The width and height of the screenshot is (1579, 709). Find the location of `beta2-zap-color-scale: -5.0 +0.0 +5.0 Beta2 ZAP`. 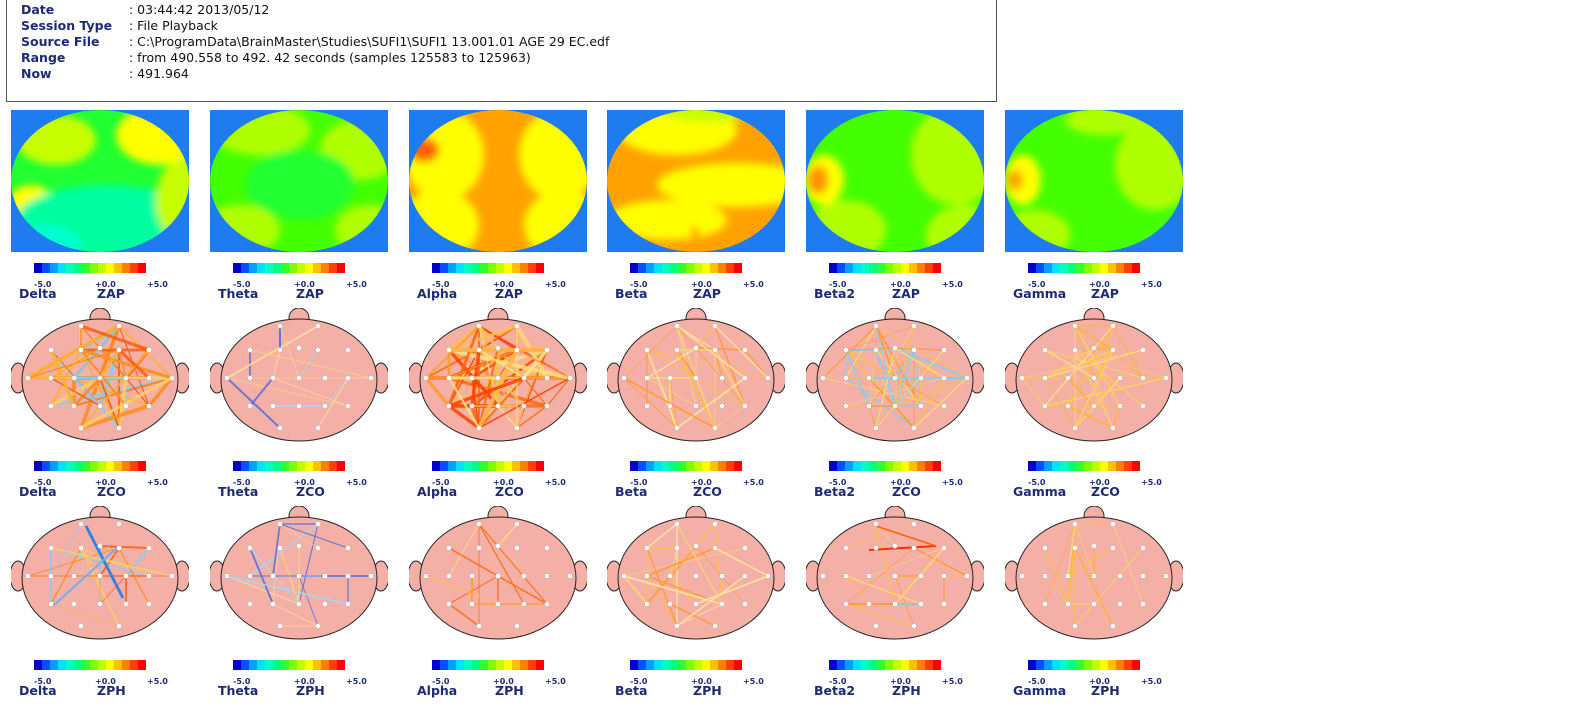

beta2-zap-color-scale: -5.0 +0.0 +5.0 Beta2 ZAP is located at coordinates (901, 283).